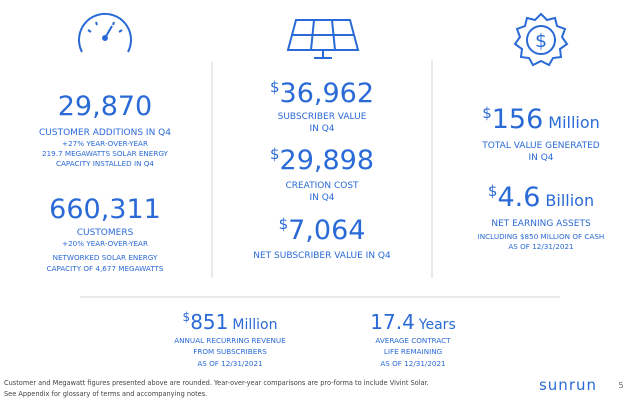 The height and width of the screenshot is (408, 640). Describe the element at coordinates (230, 351) in the screenshot. I see `stat-label: FROM SUBSCRIBERS` at that location.